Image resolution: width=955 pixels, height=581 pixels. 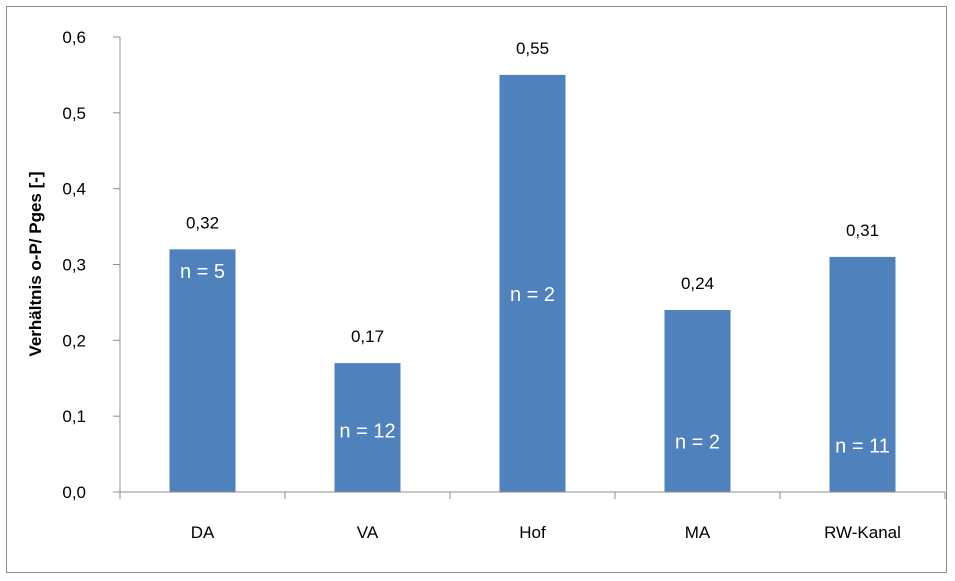 I want to click on value-label: 0,31, so click(x=862, y=230).